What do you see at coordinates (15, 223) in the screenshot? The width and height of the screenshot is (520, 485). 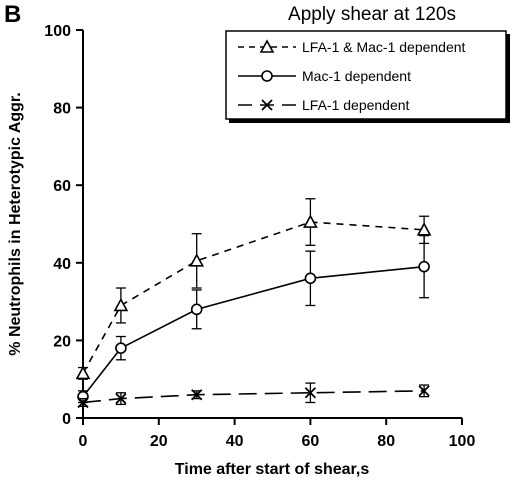 I see `y-axis-title: % Neutrophils in Heterotypic Aggr.` at bounding box center [15, 223].